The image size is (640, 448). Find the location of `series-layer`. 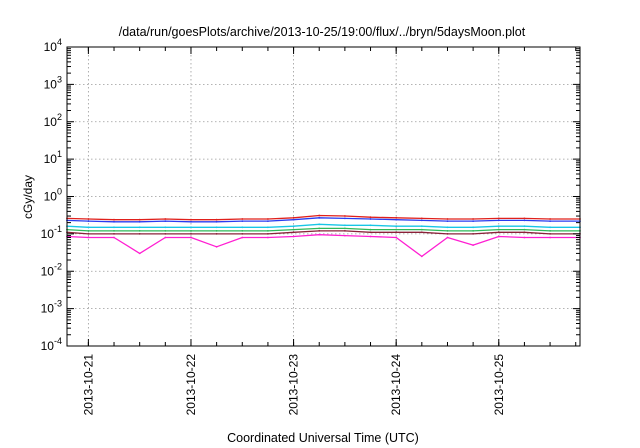

series-layer is located at coordinates (323, 236).